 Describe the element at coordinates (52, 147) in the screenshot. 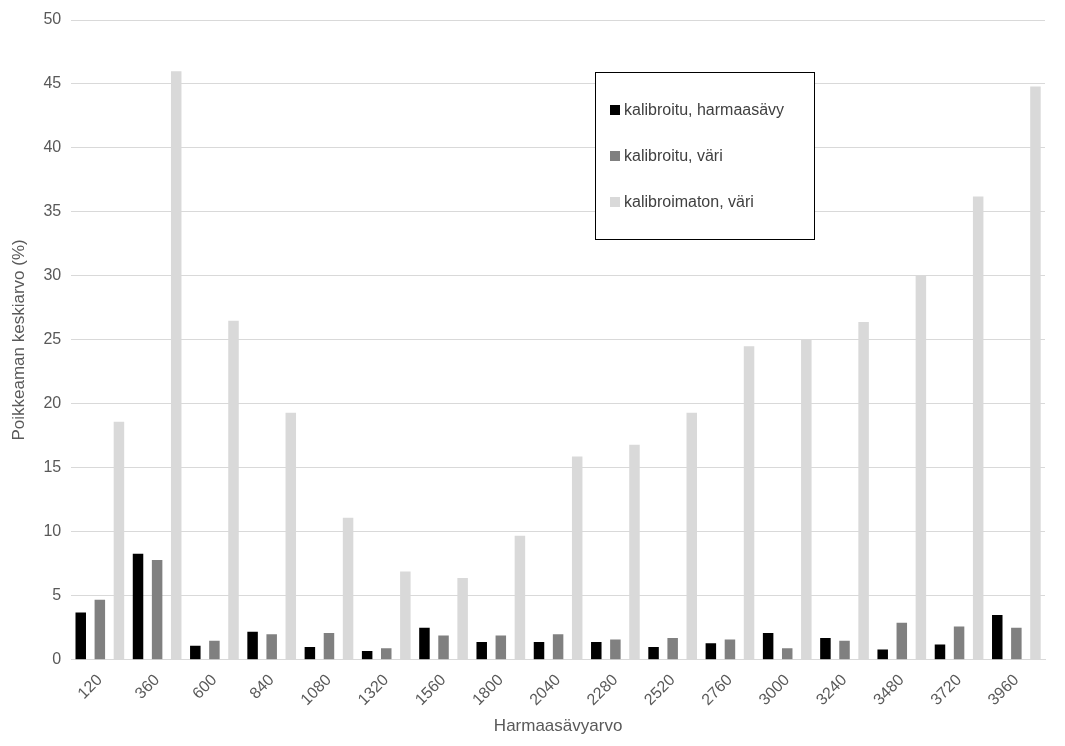

I see `y-tick-label: 40` at that location.